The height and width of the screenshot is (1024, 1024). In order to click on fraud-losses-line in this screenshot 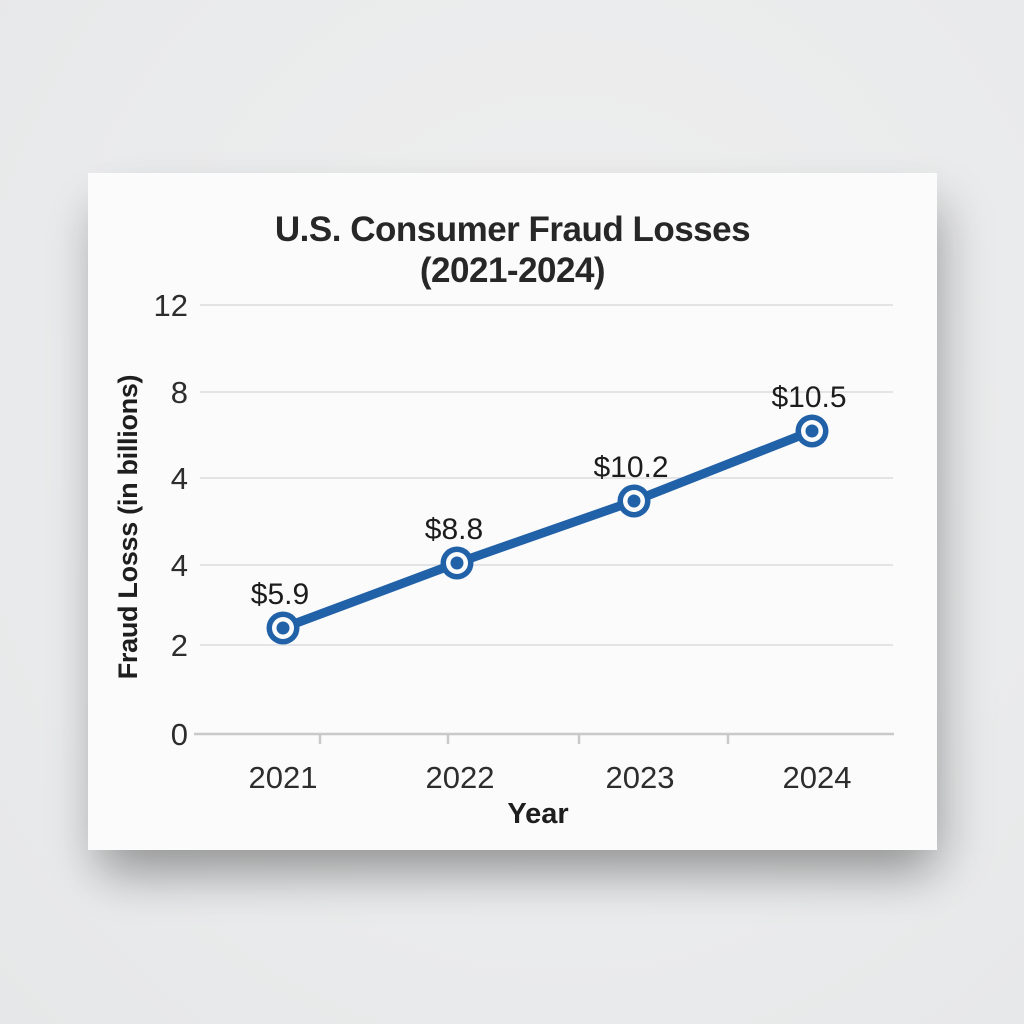, I will do `click(547, 529)`.